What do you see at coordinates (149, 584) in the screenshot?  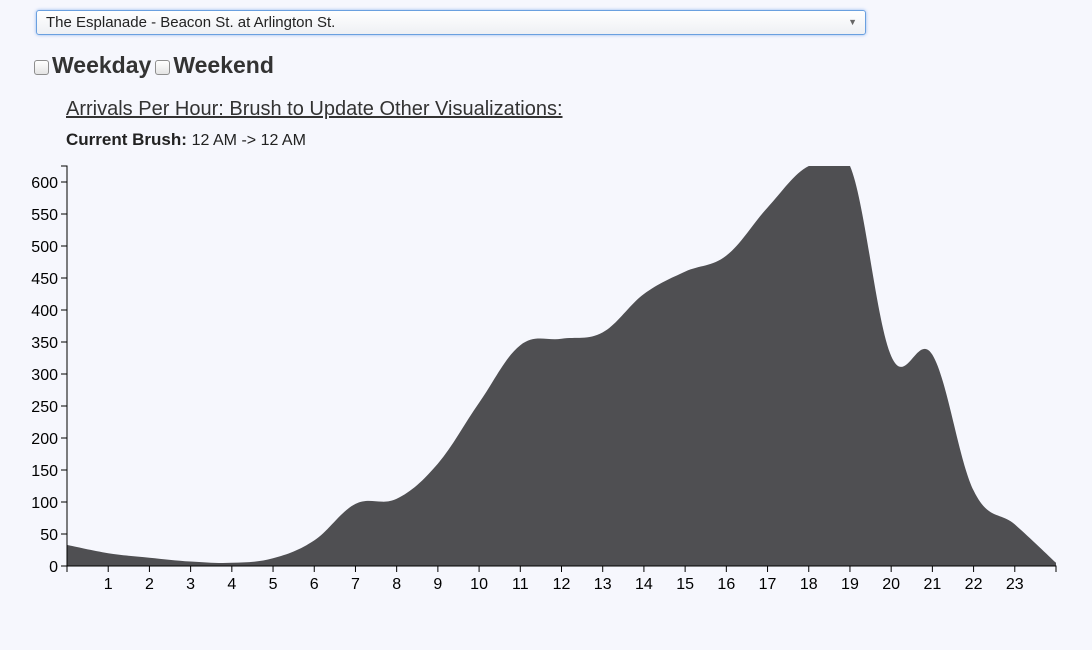 I see `x-tick-label: 2` at bounding box center [149, 584].